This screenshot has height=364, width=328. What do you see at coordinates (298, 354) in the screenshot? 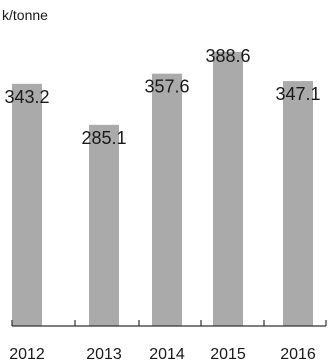
I see `x-tick-label-2016: 2016` at bounding box center [298, 354].